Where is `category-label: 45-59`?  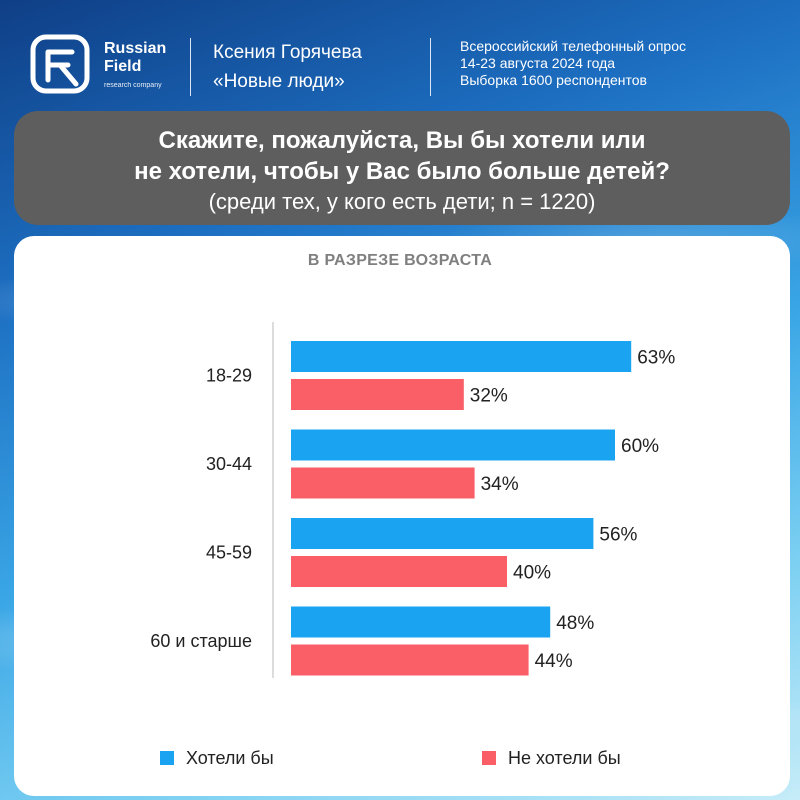 category-label: 45-59 is located at coordinates (229, 553).